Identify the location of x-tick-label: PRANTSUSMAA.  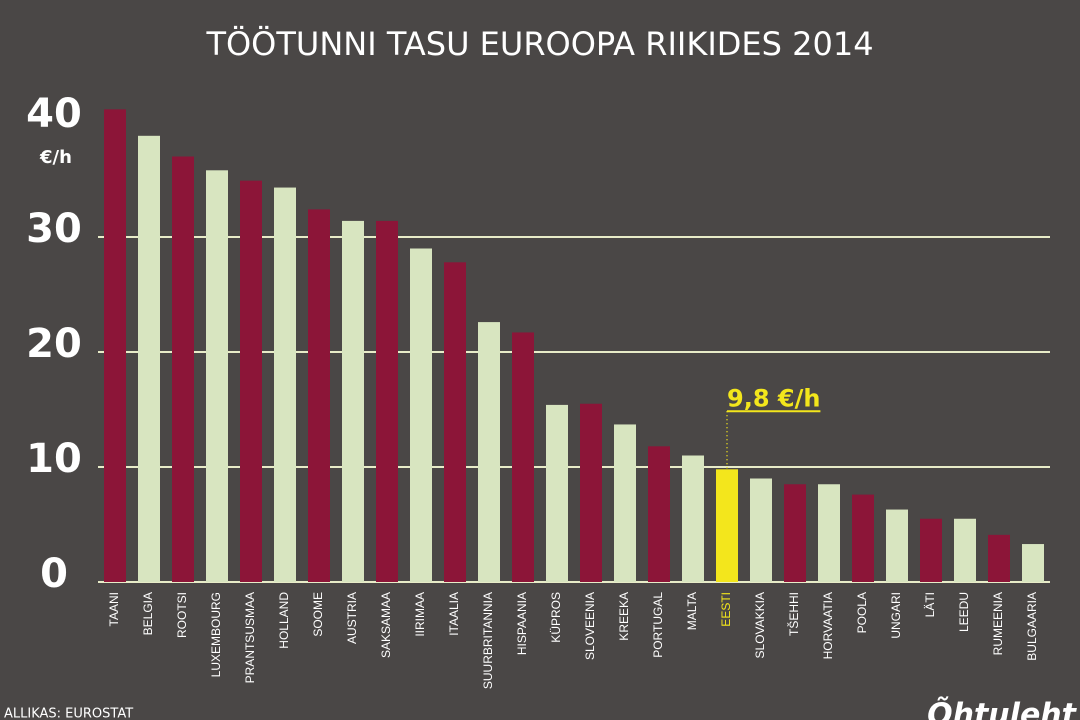
(250, 637).